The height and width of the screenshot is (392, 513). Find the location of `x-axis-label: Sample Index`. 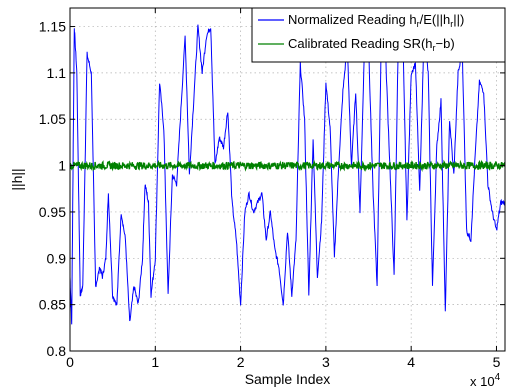

x-axis-label: Sample Index is located at coordinates (288, 379).